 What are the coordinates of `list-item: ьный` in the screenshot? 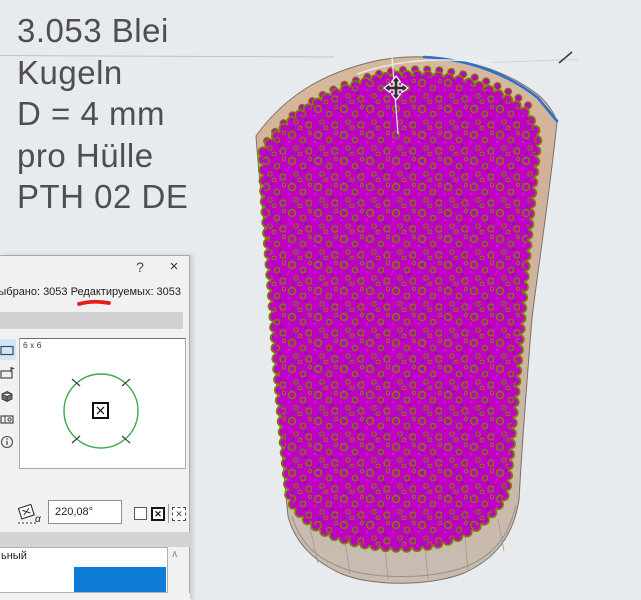 It's located at (14, 556).